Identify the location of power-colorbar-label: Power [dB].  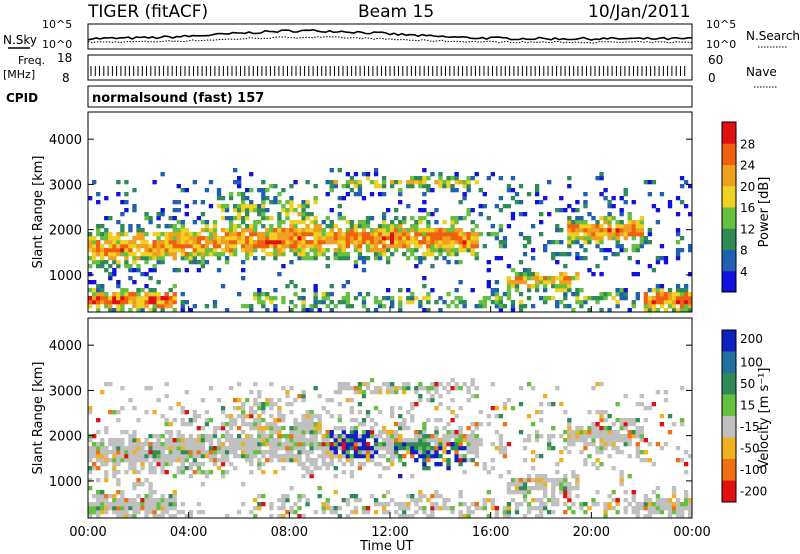
(764, 212).